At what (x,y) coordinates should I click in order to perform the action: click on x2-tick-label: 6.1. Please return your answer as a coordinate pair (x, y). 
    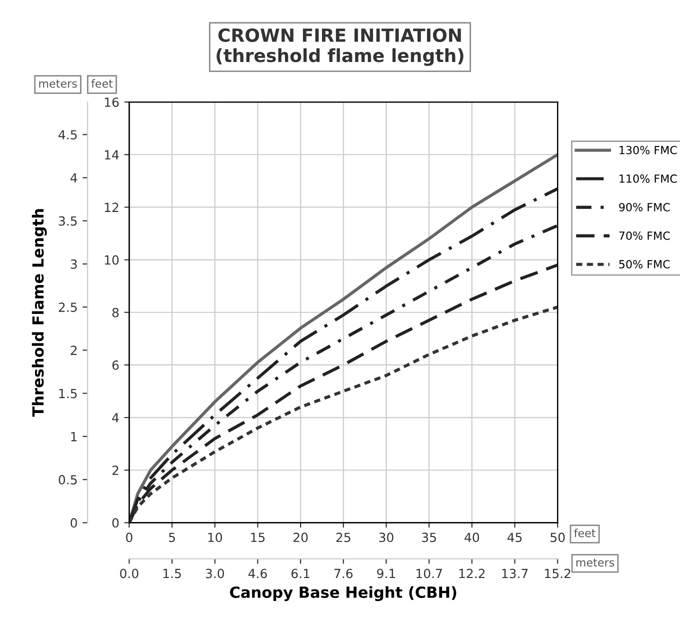
    Looking at the image, I should click on (300, 573).